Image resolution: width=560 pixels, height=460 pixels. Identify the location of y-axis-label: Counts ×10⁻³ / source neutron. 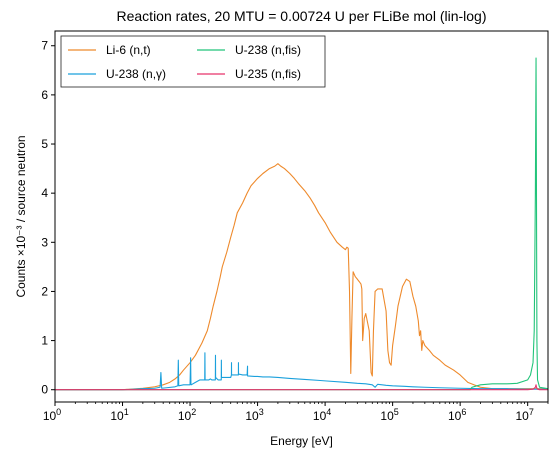
(21, 216).